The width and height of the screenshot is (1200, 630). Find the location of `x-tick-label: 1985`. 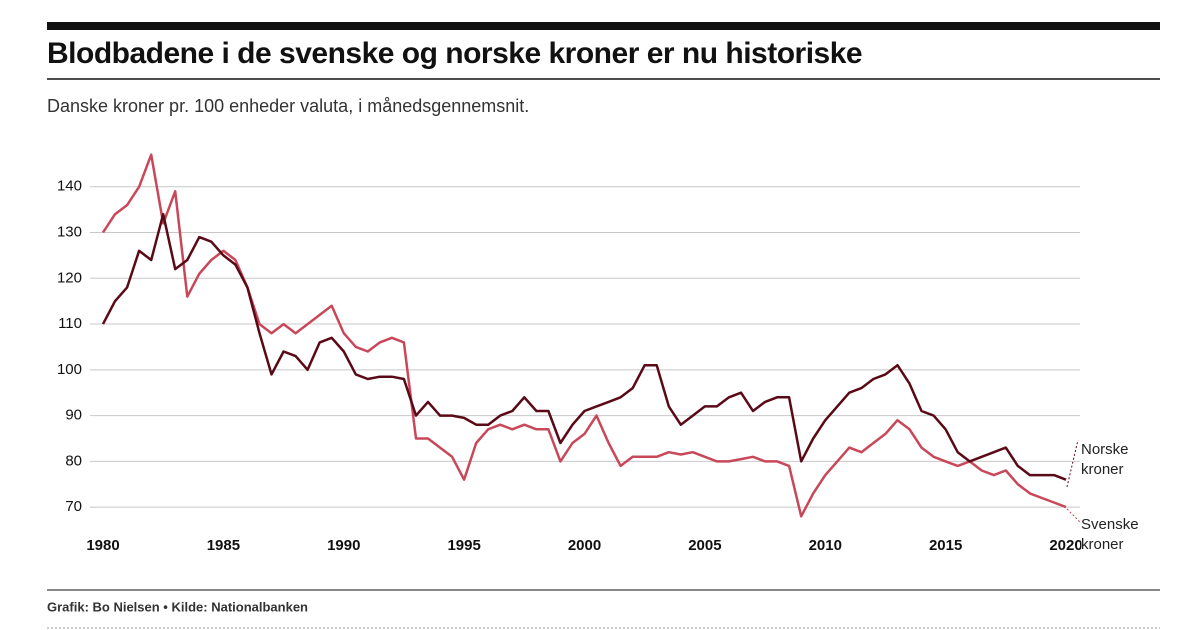

x-tick-label: 1985 is located at coordinates (223, 545).